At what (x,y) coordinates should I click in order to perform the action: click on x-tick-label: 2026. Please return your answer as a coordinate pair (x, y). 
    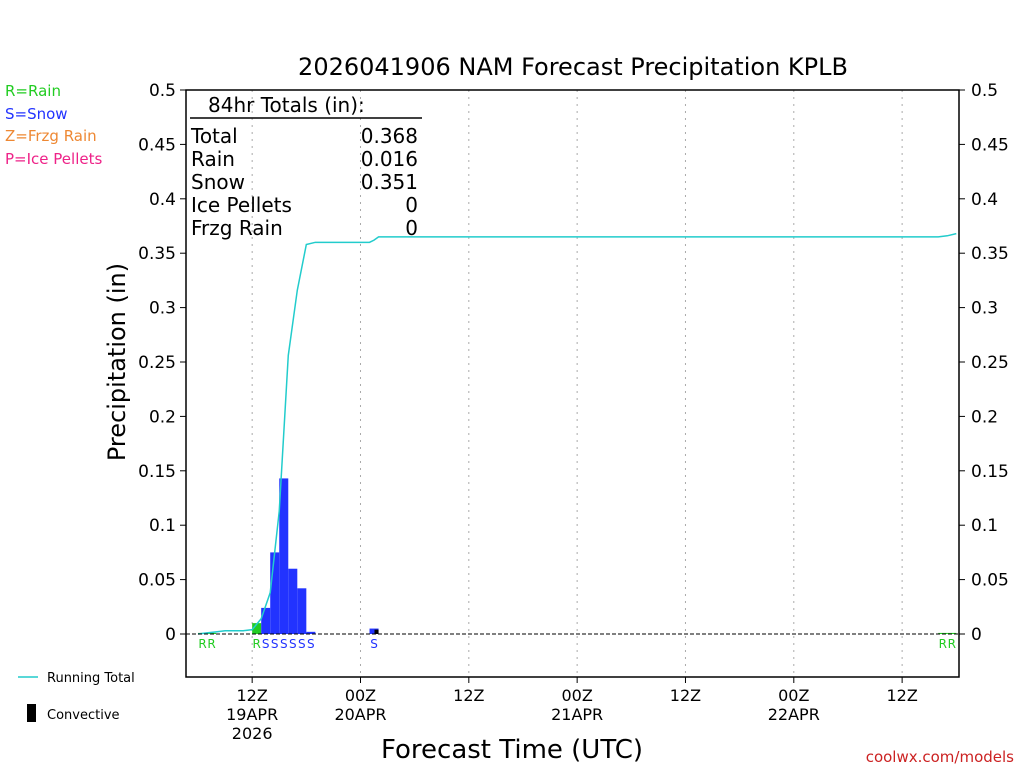
    Looking at the image, I should click on (252, 733).